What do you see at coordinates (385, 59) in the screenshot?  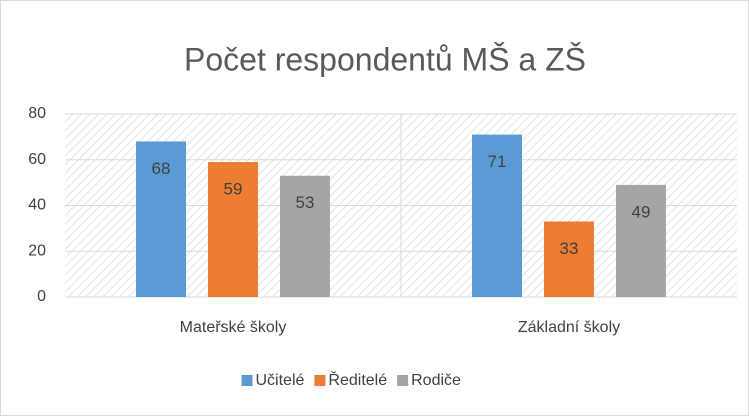 I see `chart-title: Počet respondentů MŠ a ZŠ` at bounding box center [385, 59].